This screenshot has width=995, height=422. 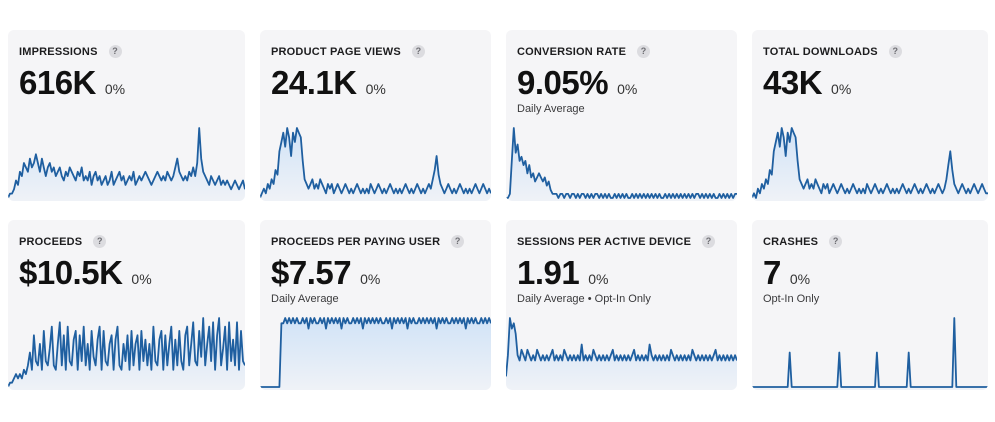 What do you see at coordinates (870, 305) in the screenshot?
I see `metric-card-crashes: CRASHES? 7 0% Opt-In Only` at bounding box center [870, 305].